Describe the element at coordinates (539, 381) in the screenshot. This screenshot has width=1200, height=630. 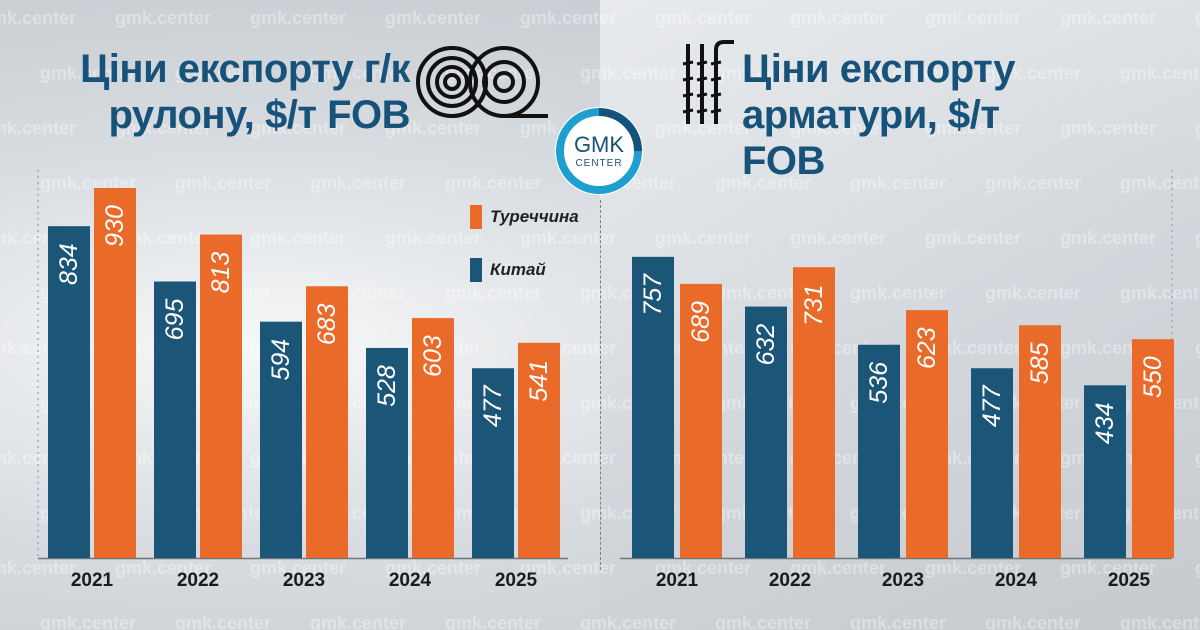
I see `data-label: 541` at that location.